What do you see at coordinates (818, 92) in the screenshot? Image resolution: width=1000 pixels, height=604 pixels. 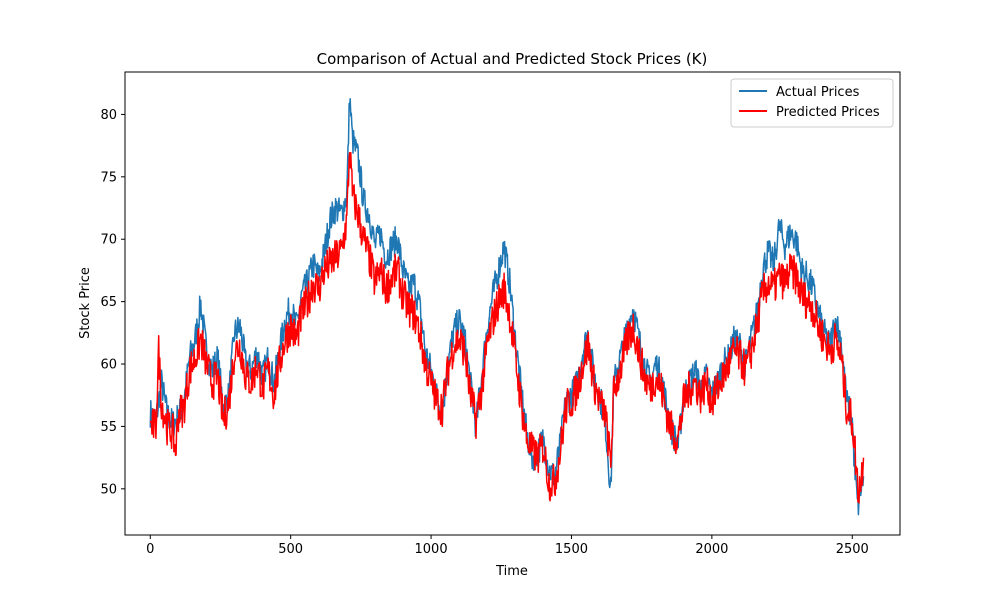 I see `legend-label-actual: Actual Prices` at bounding box center [818, 92].